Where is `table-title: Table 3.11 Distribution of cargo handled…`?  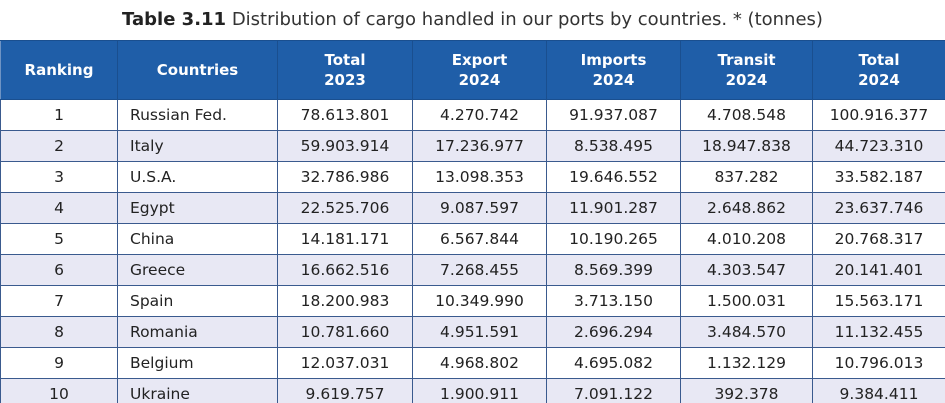 table-title: Table 3.11 Distribution of cargo handled… is located at coordinates (472, 20).